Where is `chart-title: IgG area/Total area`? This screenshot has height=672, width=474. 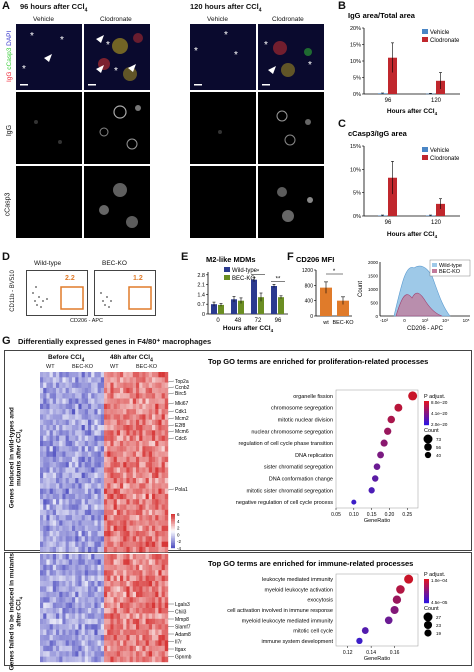
chart-title: IgG area/Total area is located at coordinates (382, 15).